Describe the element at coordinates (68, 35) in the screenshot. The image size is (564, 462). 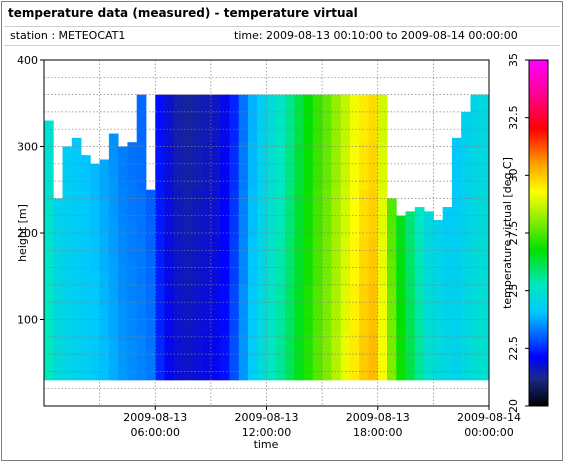
I see `station-label: station : METEOCAT1` at that location.